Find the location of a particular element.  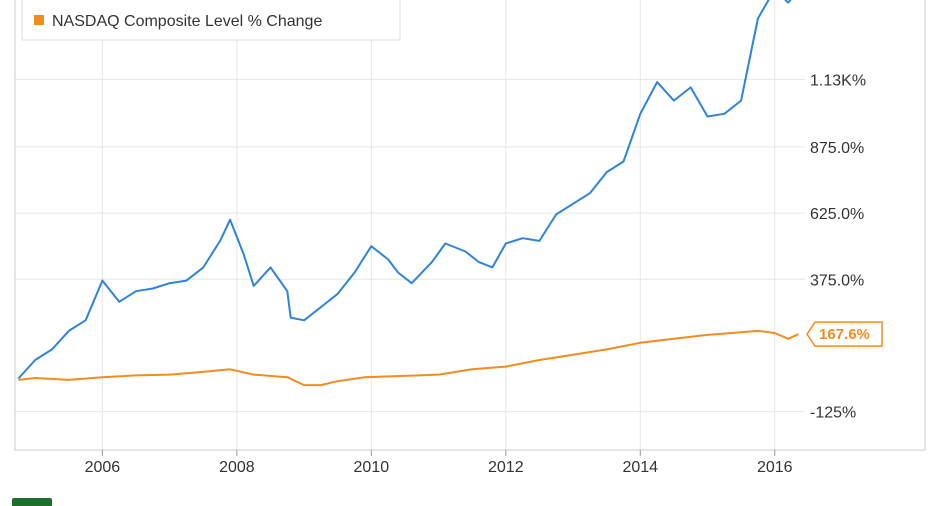

series-line-nasdaq is located at coordinates (408, 358).